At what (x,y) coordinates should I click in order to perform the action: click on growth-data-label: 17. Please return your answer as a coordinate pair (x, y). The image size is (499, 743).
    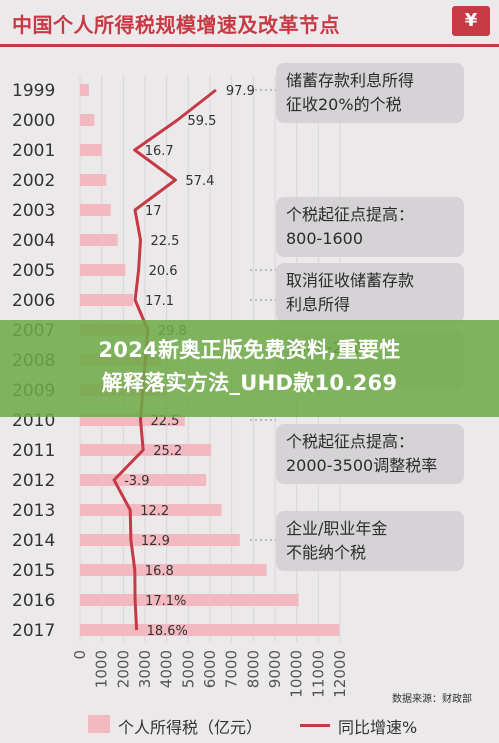
    Looking at the image, I should click on (153, 211).